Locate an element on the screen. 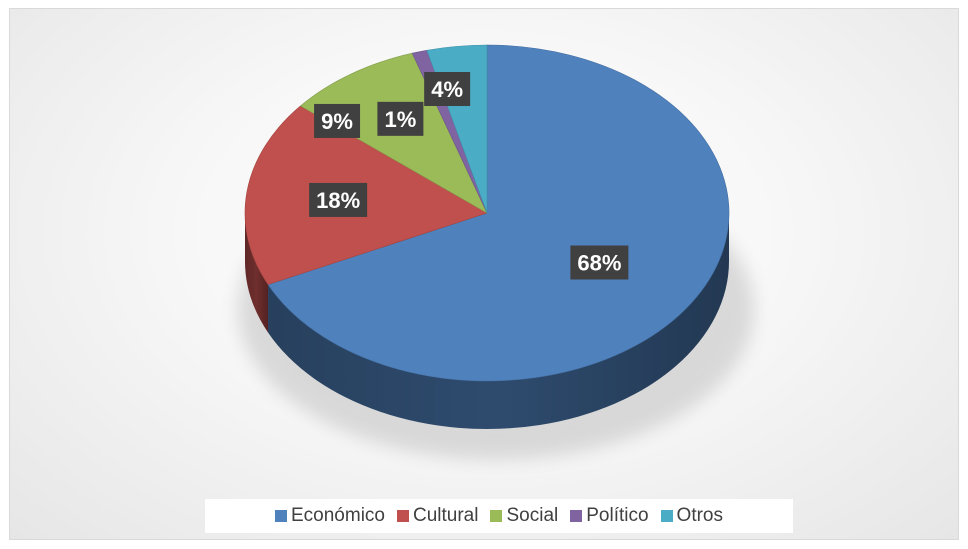 Image resolution: width=968 pixels, height=549 pixels. legend-label: Social is located at coordinates (532, 515).